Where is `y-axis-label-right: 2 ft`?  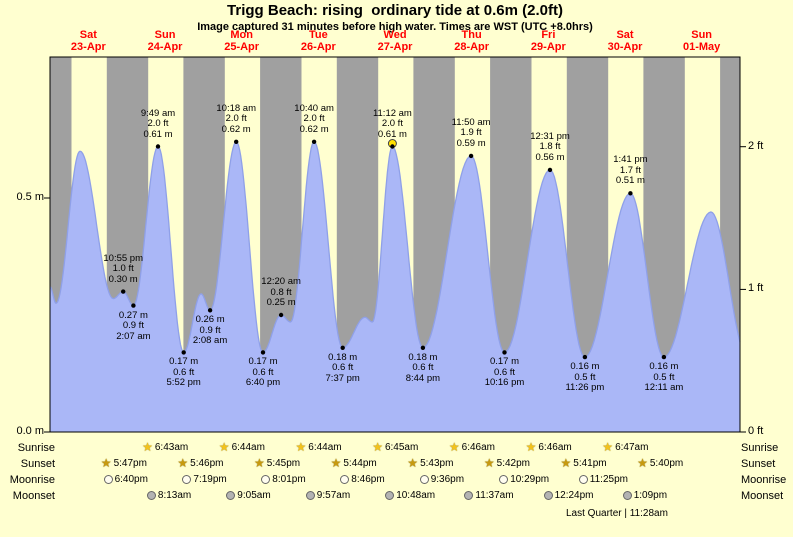 y-axis-label-right: 2 ft is located at coordinates (756, 145).